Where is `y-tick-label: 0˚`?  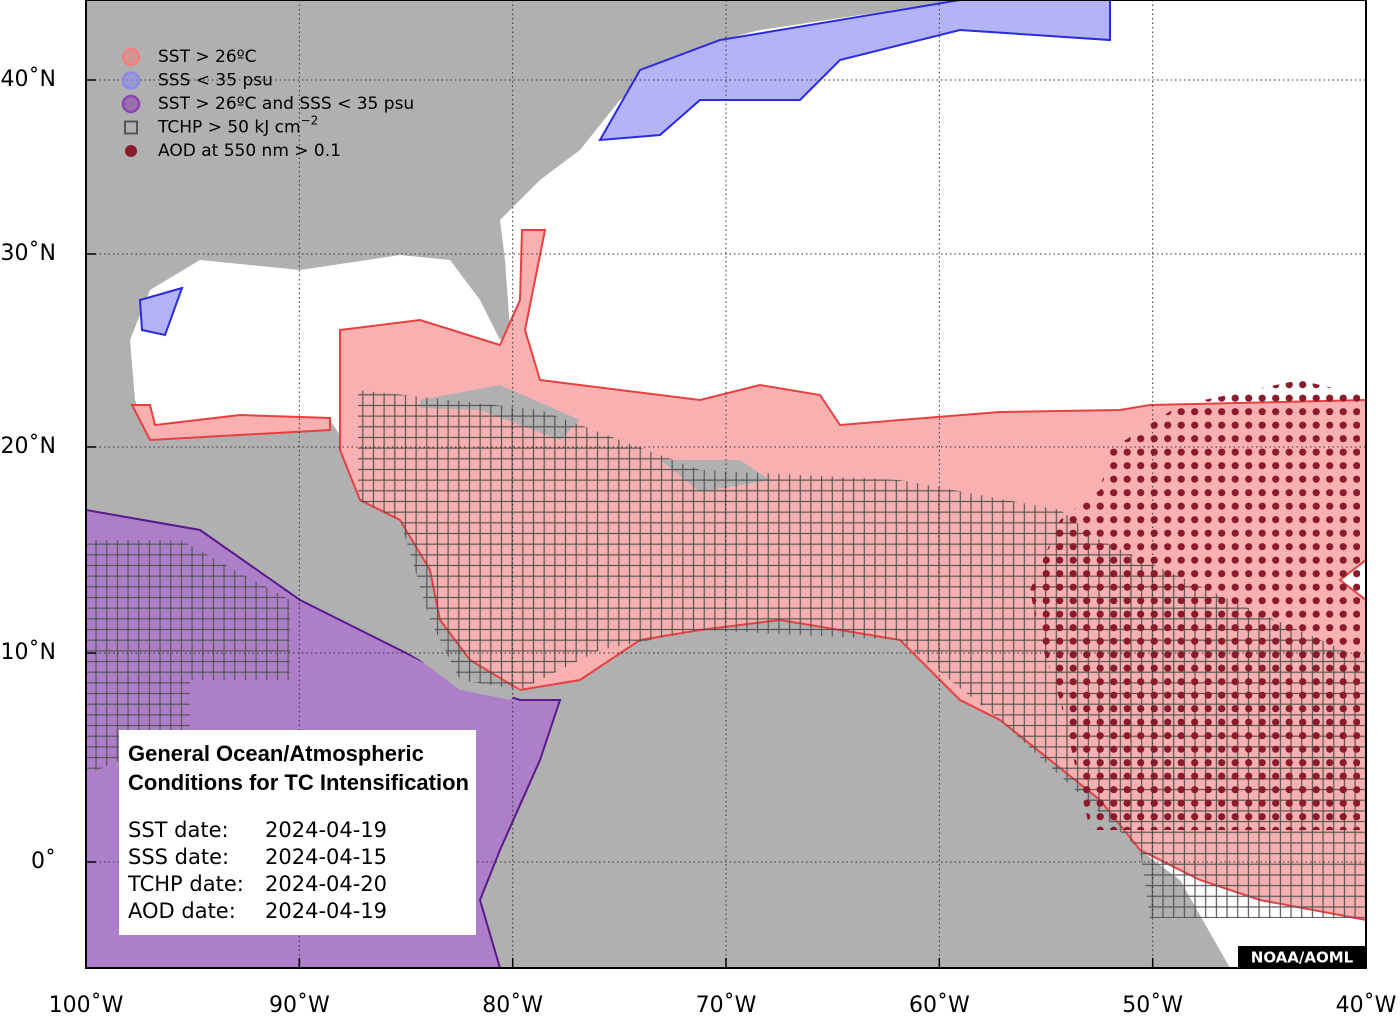 y-tick-label: 0˚ is located at coordinates (43, 861).